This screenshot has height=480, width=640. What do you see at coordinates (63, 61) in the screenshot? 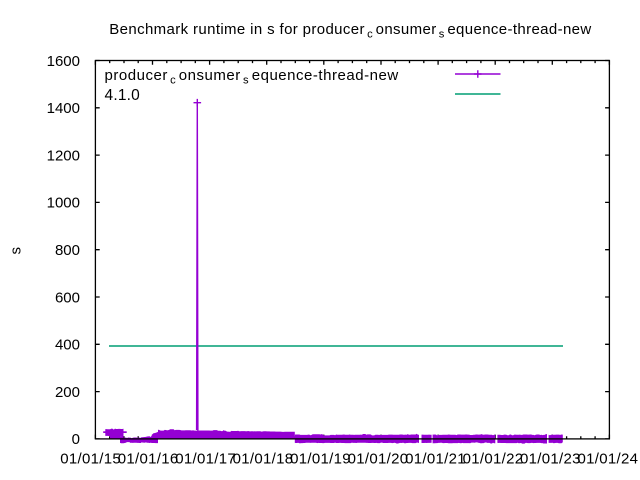
I see `svg-text: 1600` at bounding box center [63, 61].